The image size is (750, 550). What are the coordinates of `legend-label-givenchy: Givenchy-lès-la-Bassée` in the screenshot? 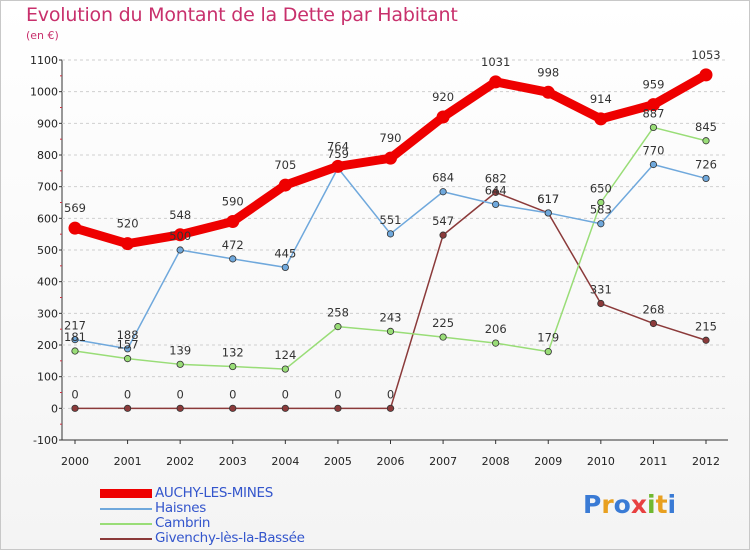 It's located at (230, 538).